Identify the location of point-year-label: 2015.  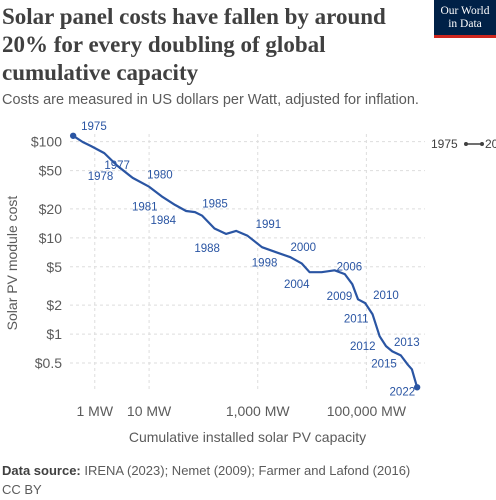
(384, 364).